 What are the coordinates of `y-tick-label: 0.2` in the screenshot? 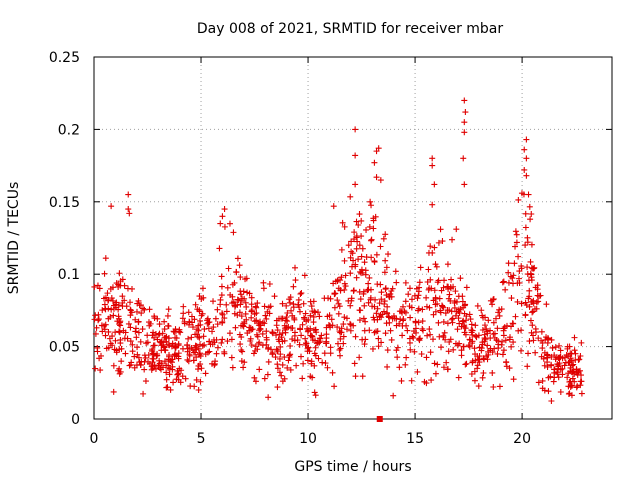 It's located at (69, 130).